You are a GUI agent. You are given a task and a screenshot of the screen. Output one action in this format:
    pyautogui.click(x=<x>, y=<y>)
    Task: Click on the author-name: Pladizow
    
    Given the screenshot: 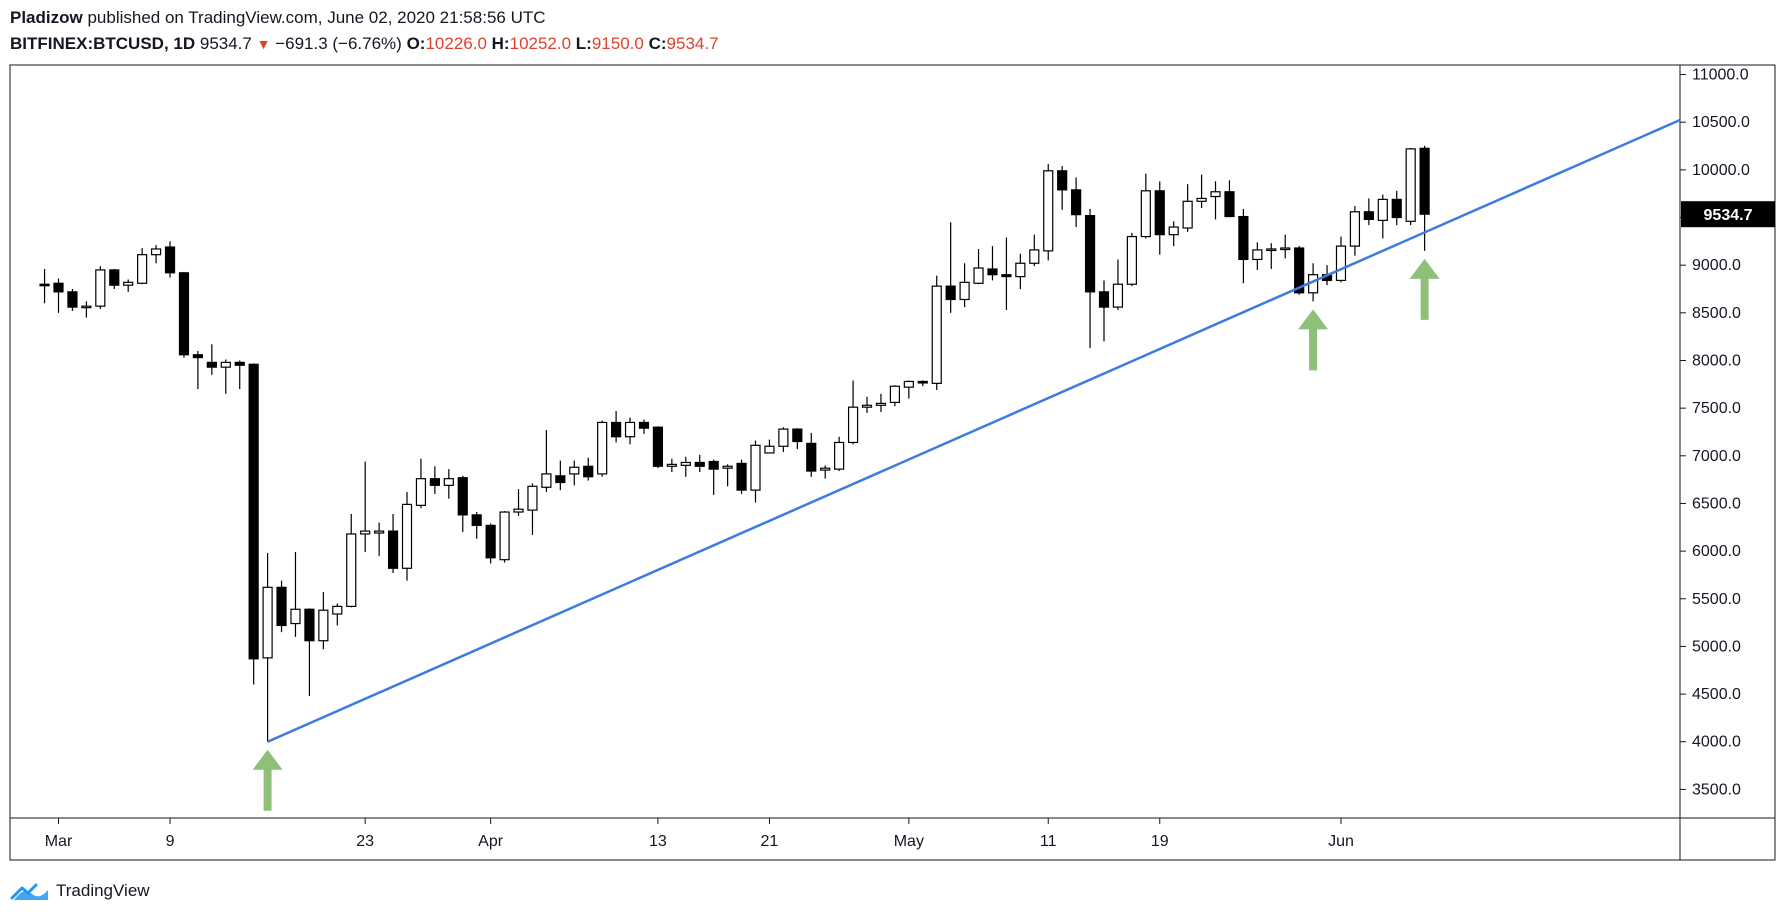 What is the action you would take?
    pyautogui.click(x=46, y=17)
    